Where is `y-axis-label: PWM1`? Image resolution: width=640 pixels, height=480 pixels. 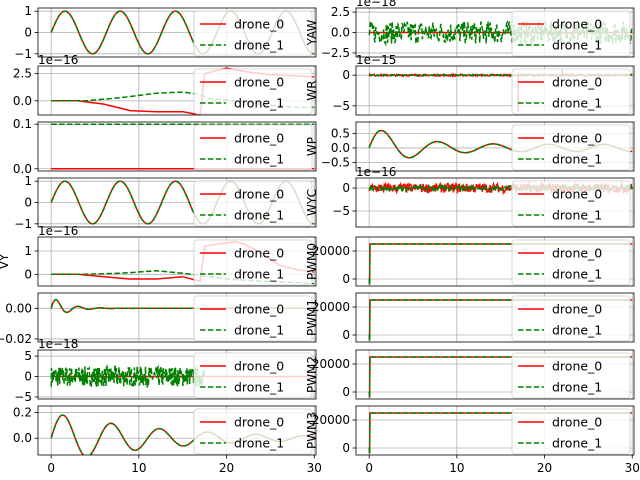
y-axis-label: PWM1 is located at coordinates (312, 317).